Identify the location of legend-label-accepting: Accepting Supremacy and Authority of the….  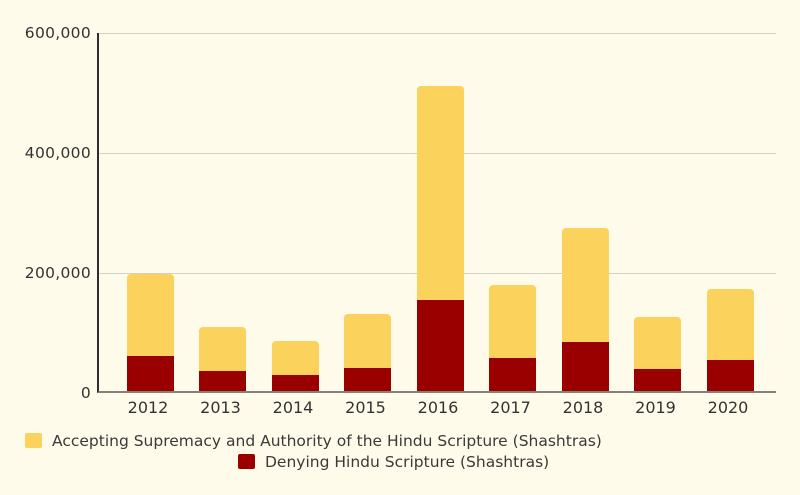
(327, 440).